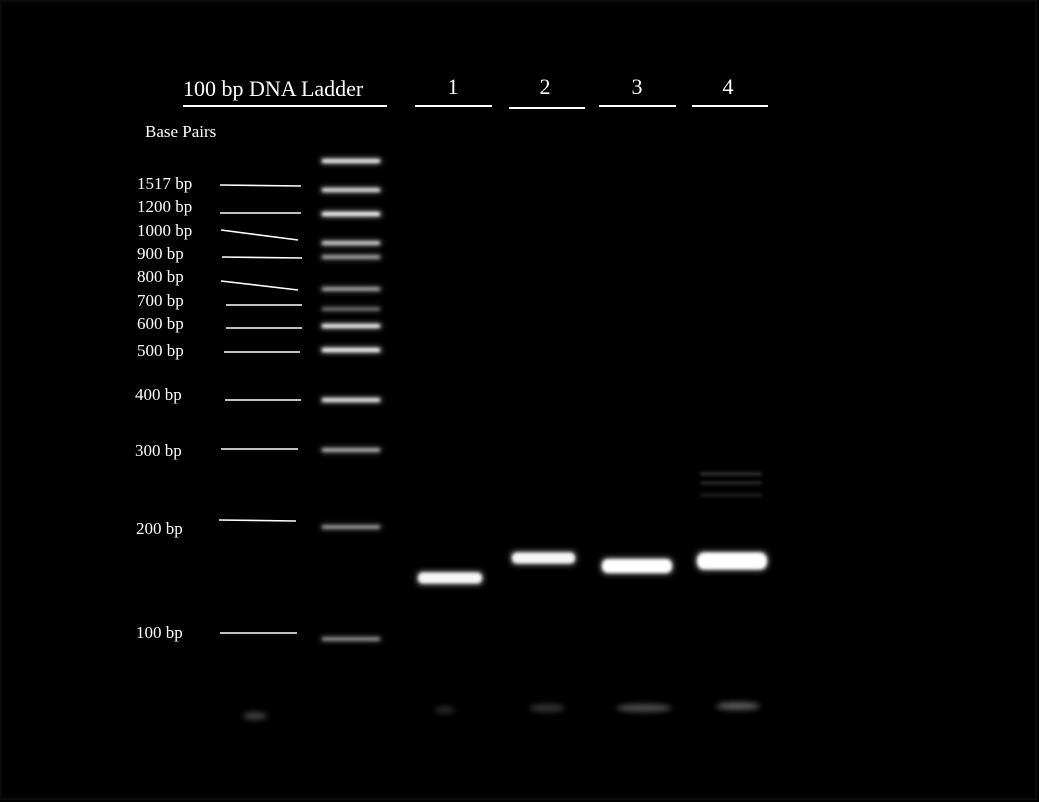 This screenshot has height=802, width=1039. Describe the element at coordinates (501, 711) in the screenshot. I see `well-spots` at that location.